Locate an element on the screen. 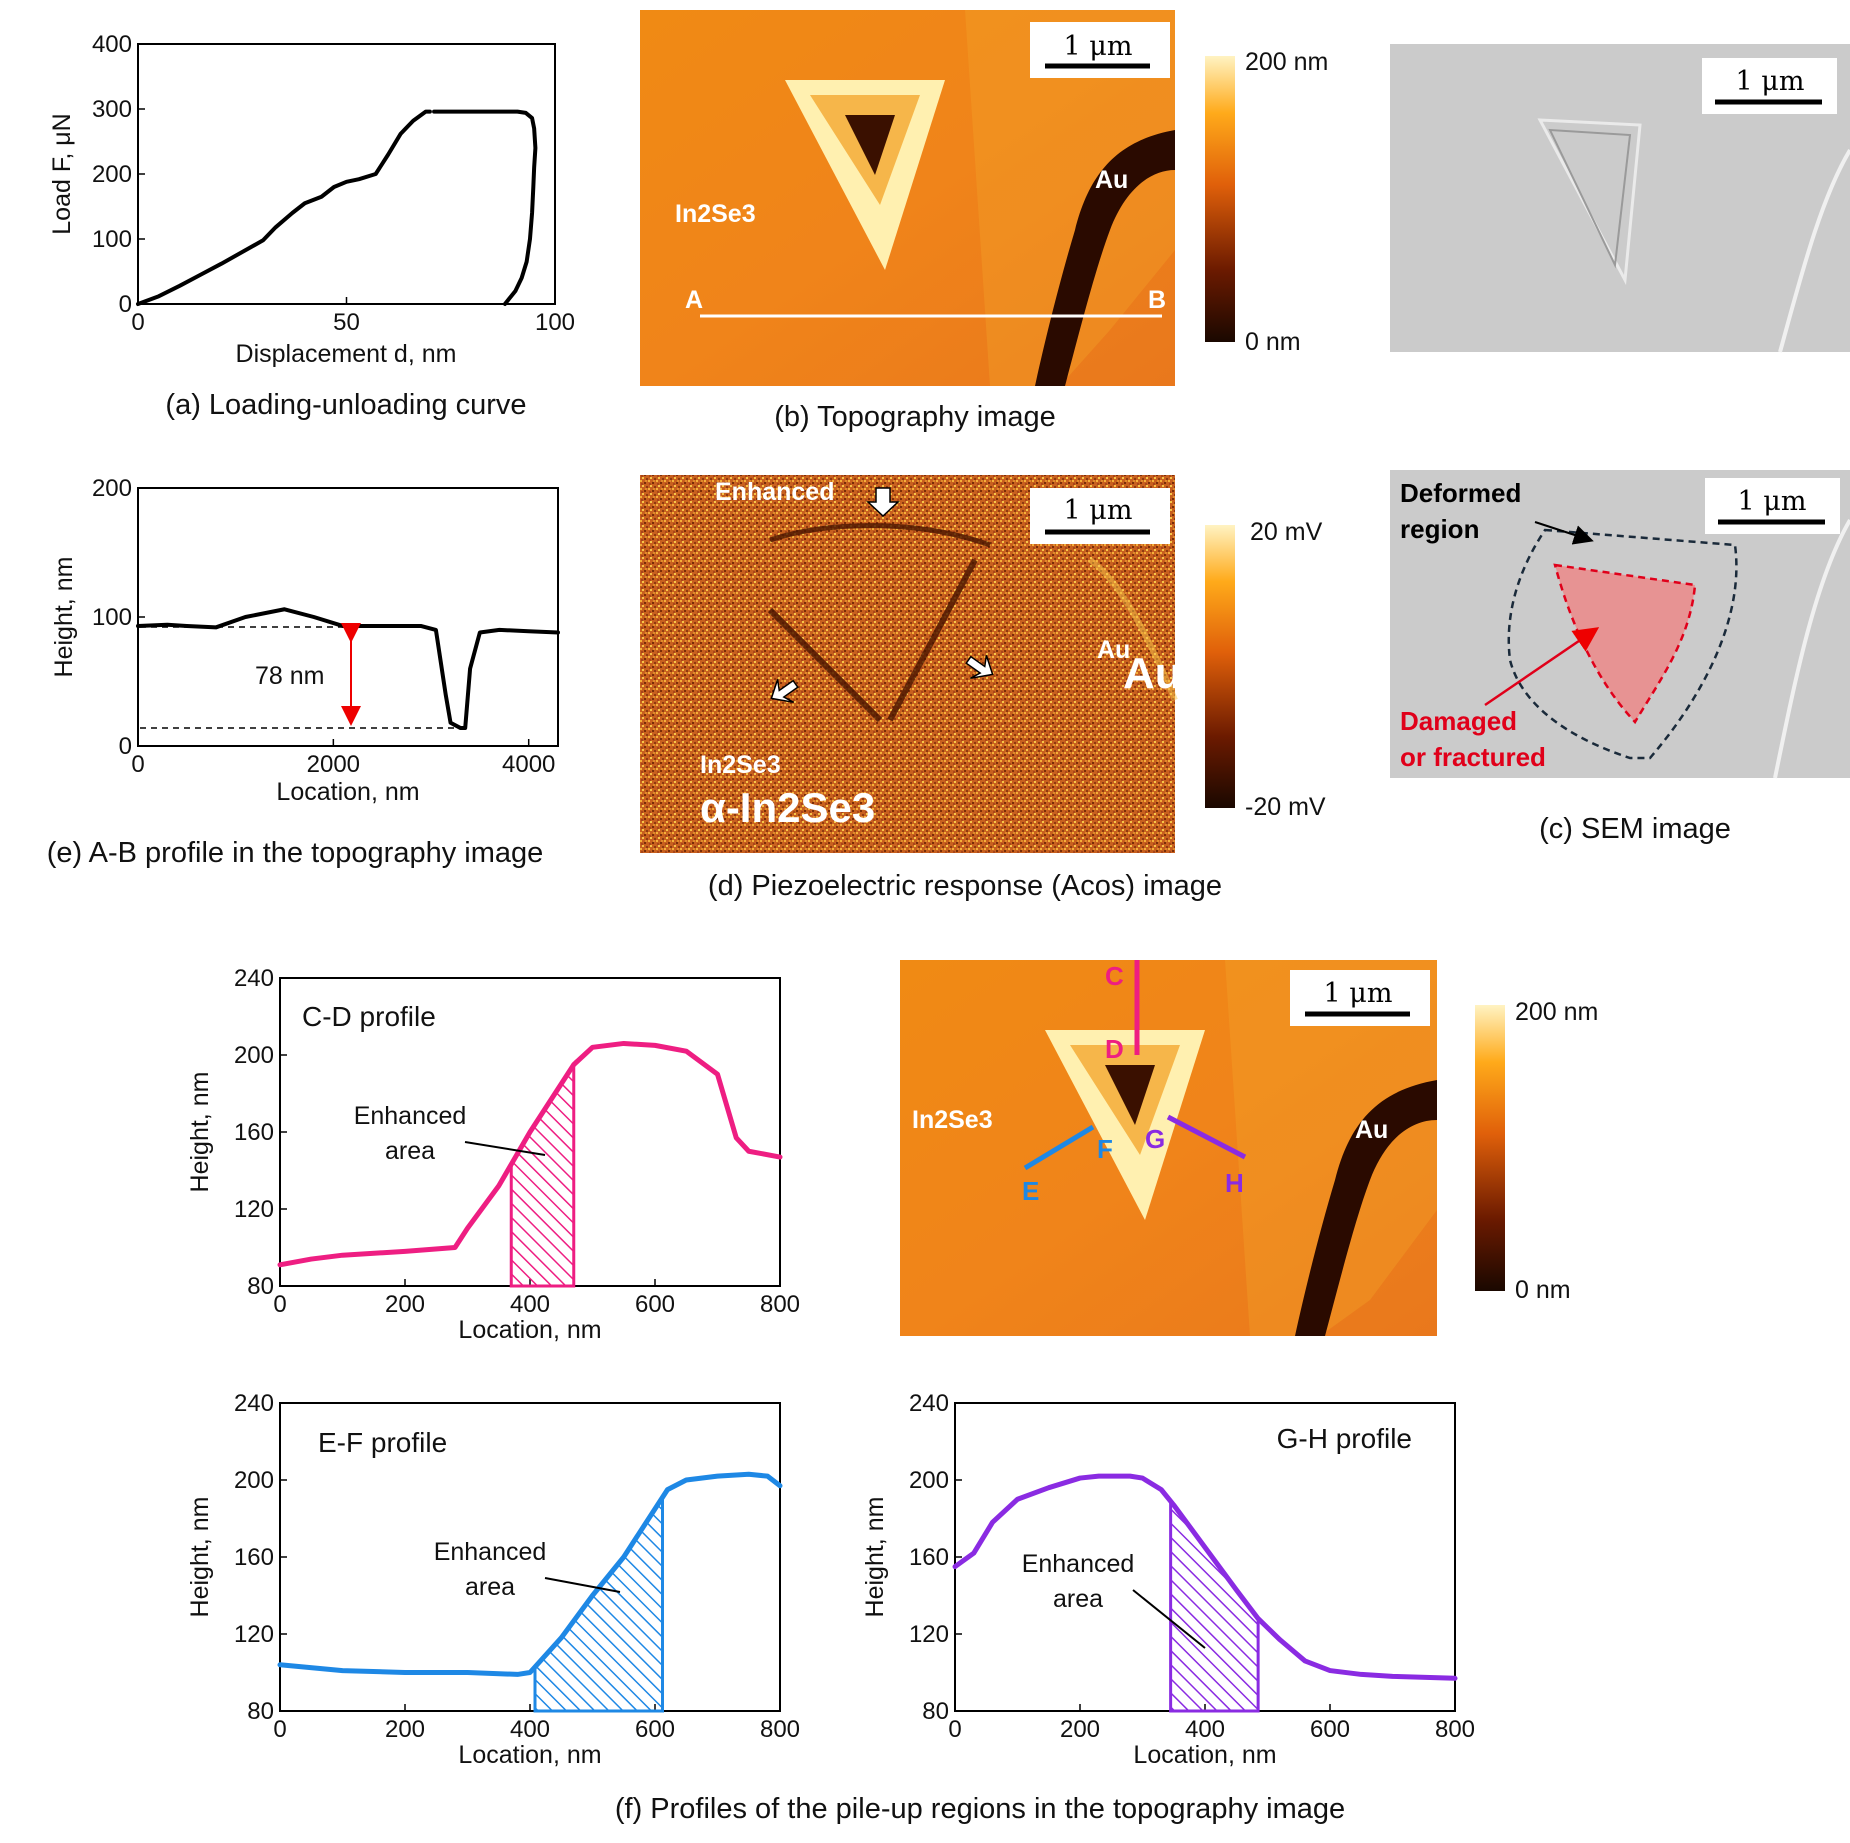 The width and height of the screenshot is (1850, 1843). ef-ylabel: Height, nm is located at coordinates (200, 1557).